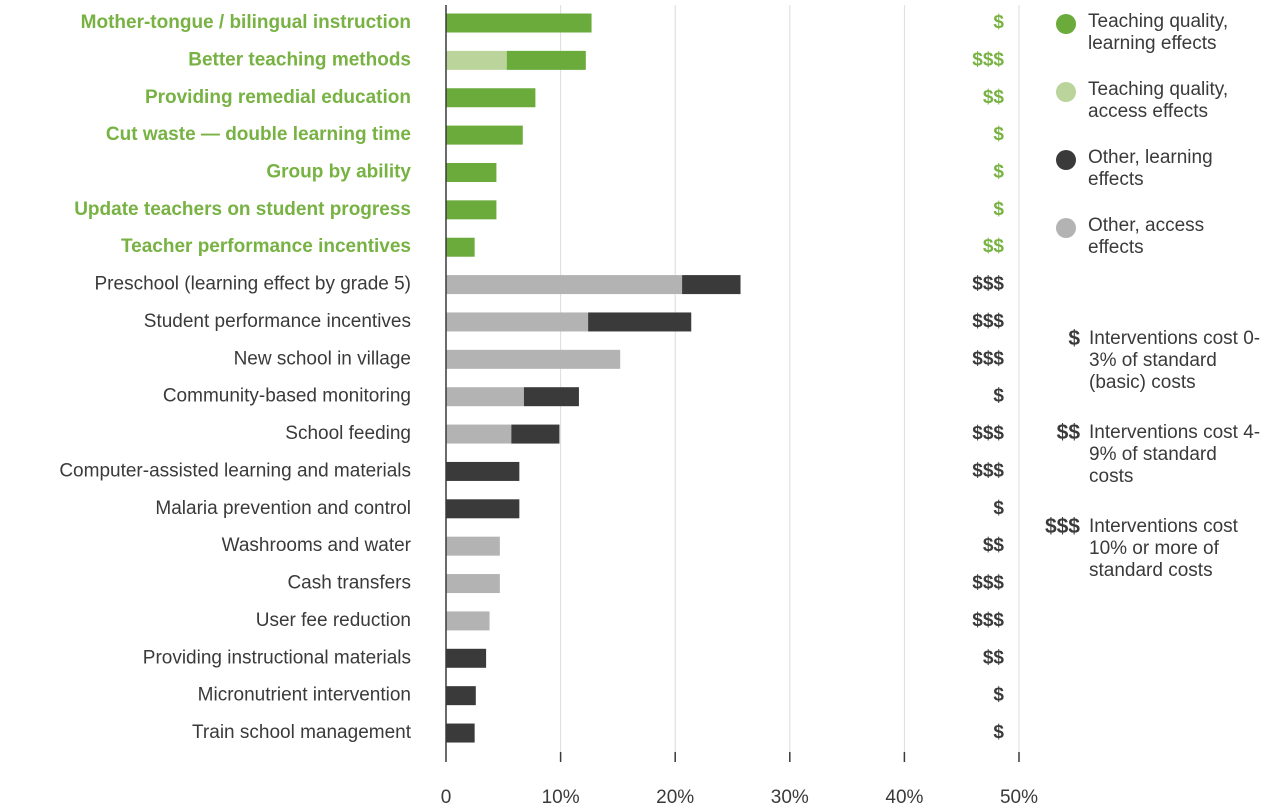  Describe the element at coordinates (235, 470) in the screenshot. I see `category-label: Computer-assisted learning and materials` at that location.